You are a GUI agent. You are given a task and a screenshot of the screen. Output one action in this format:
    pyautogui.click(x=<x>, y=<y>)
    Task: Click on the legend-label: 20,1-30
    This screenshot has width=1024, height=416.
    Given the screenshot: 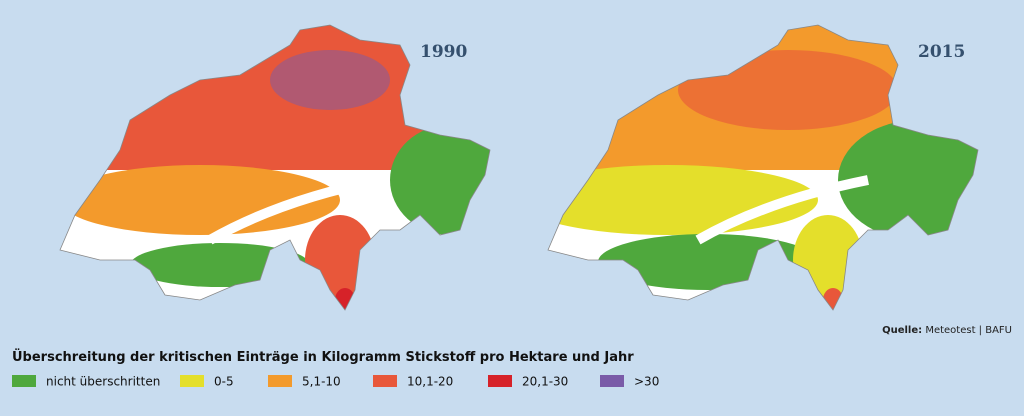 What is the action you would take?
    pyautogui.click(x=545, y=382)
    